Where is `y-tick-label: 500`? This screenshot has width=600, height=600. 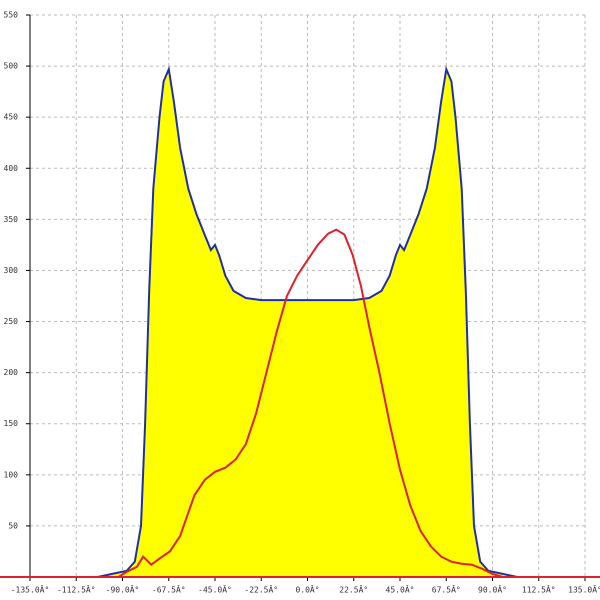 y-tick-label: 500 is located at coordinates (11, 66).